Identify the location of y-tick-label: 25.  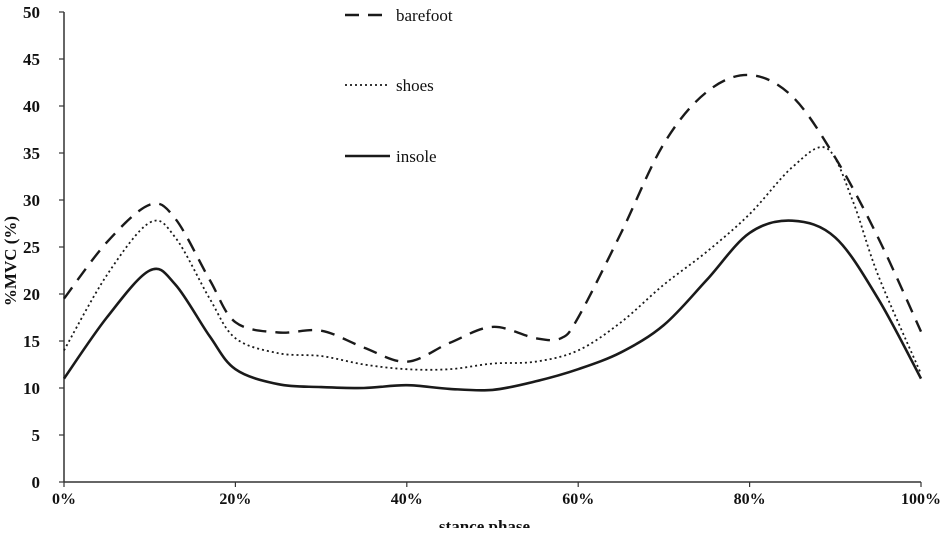
(31, 247).